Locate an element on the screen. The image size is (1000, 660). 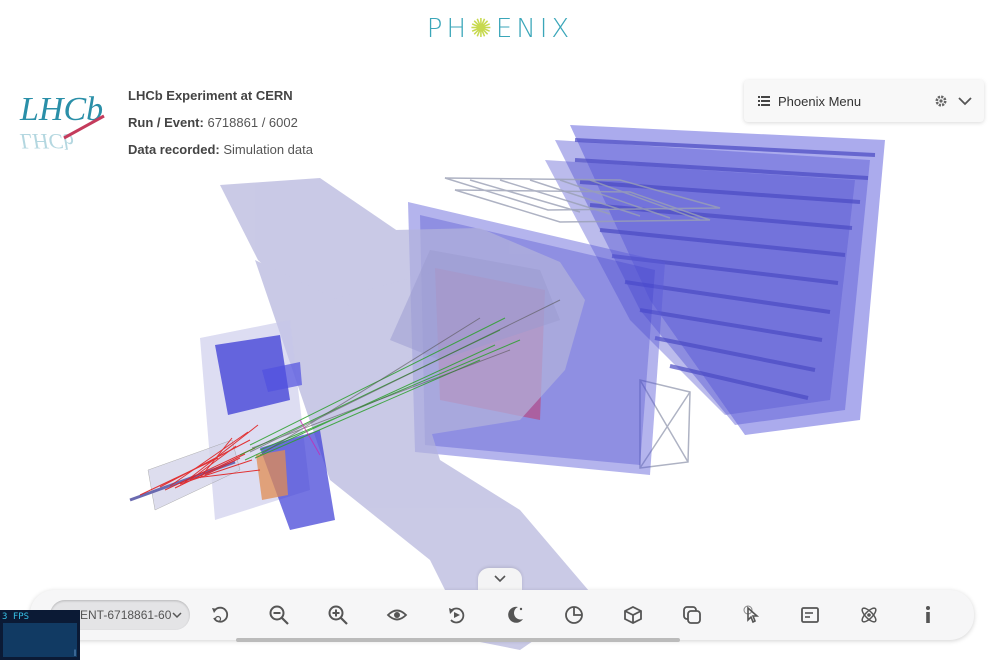
phoenix-menu-title: Phoenix Menu is located at coordinates (820, 101).